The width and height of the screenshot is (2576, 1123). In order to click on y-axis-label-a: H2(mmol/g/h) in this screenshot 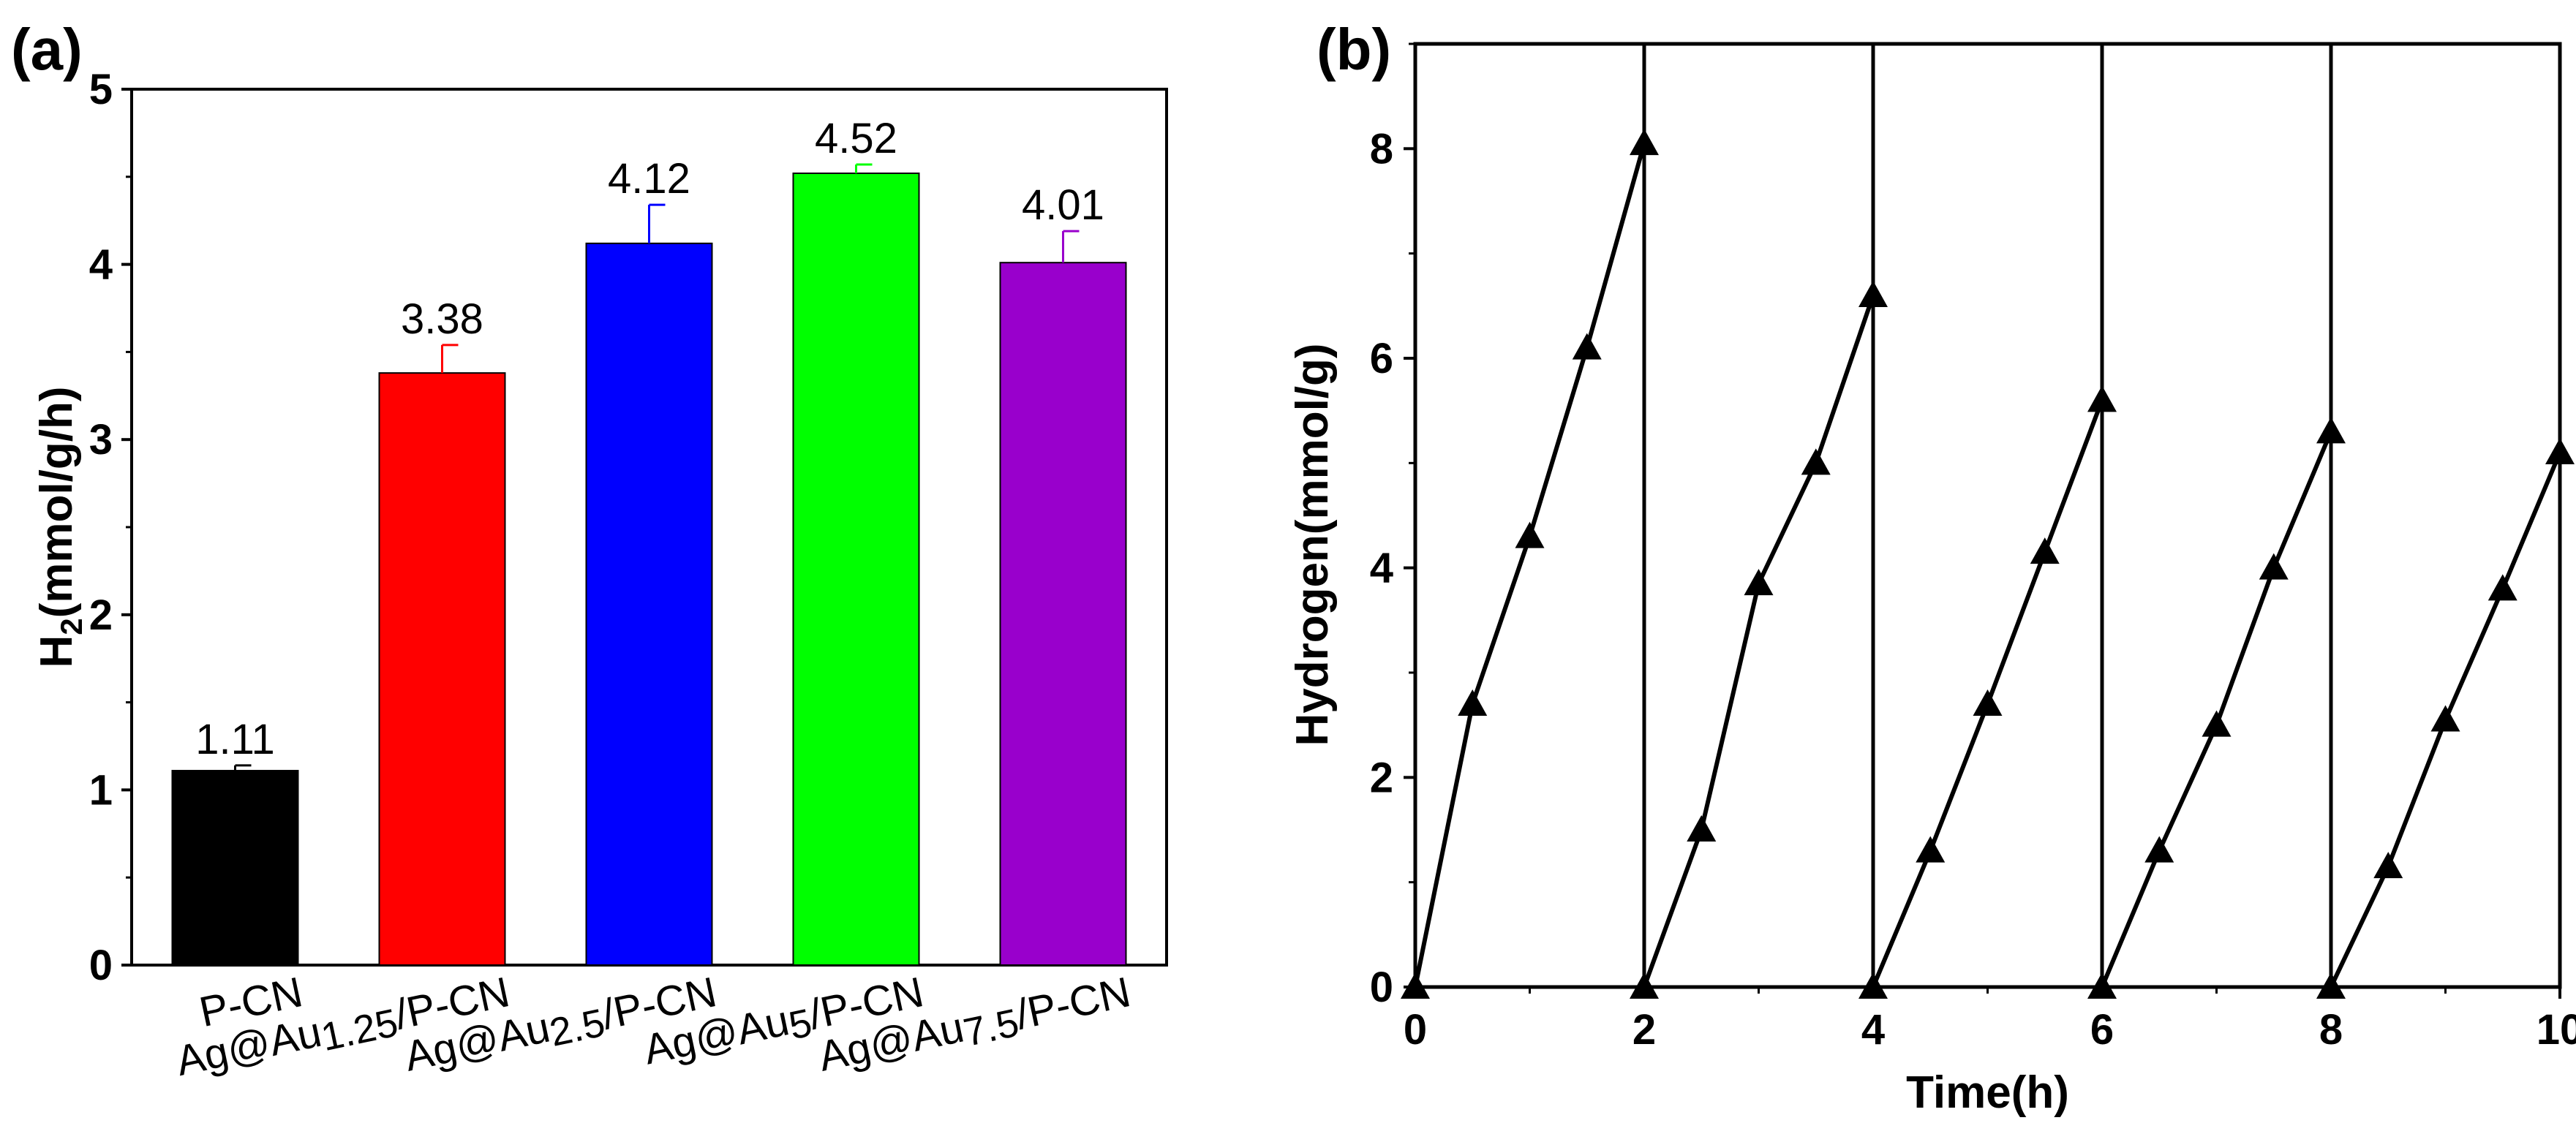, I will do `click(59, 527)`.